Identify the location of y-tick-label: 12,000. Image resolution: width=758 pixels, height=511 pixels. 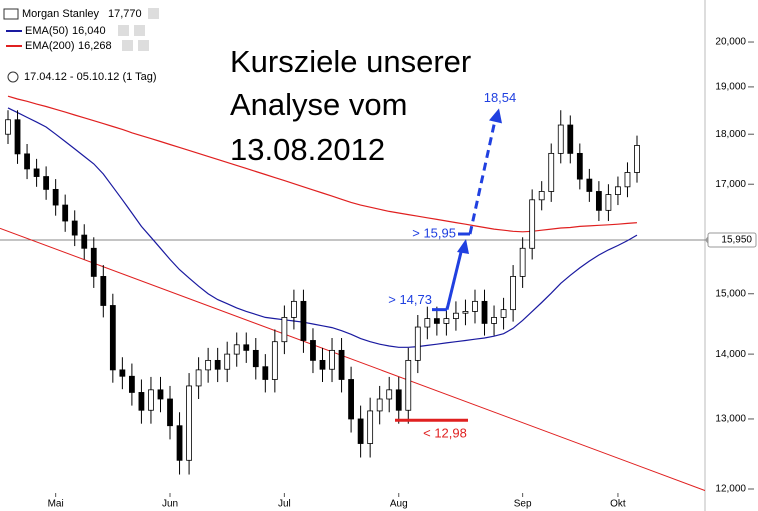
(730, 489).